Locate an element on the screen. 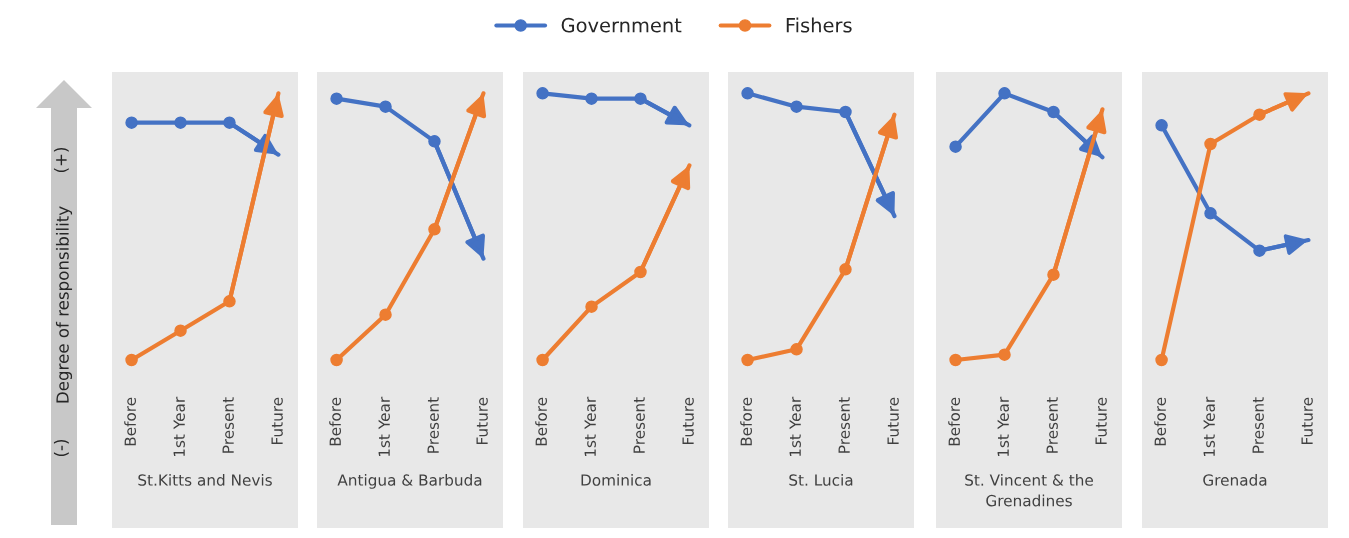 Image resolution: width=1349 pixels, height=538 pixels. text: Antigua & Barbuda is located at coordinates (409, 481).